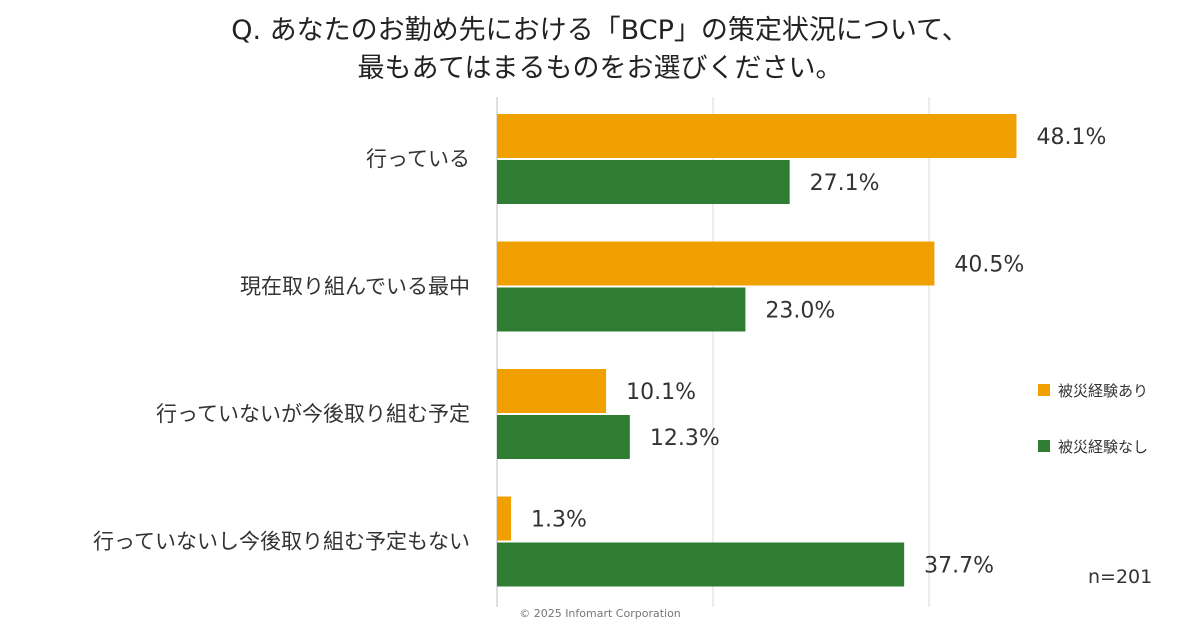 The width and height of the screenshot is (1200, 628). Describe the element at coordinates (1103, 390) in the screenshot. I see `legend-label-with-disaster: 被災経験あり` at that location.